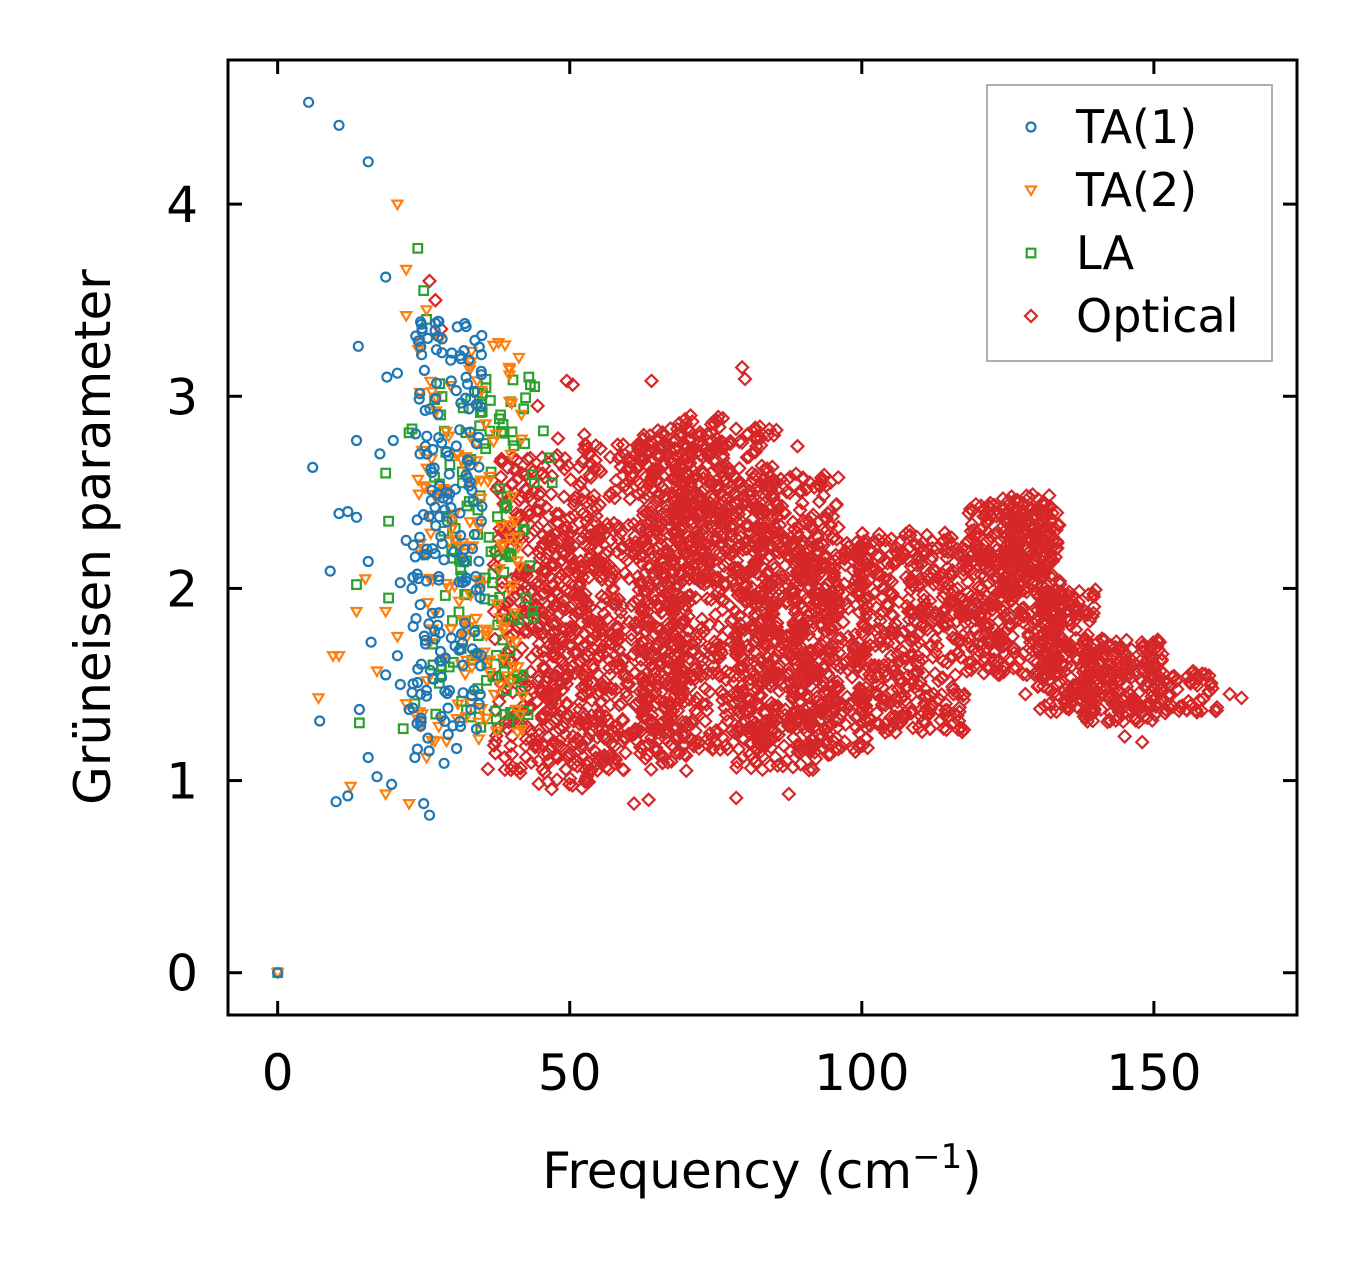 This screenshot has width=1357, height=1264. I want to click on x-tick-label: 0, so click(278, 1073).